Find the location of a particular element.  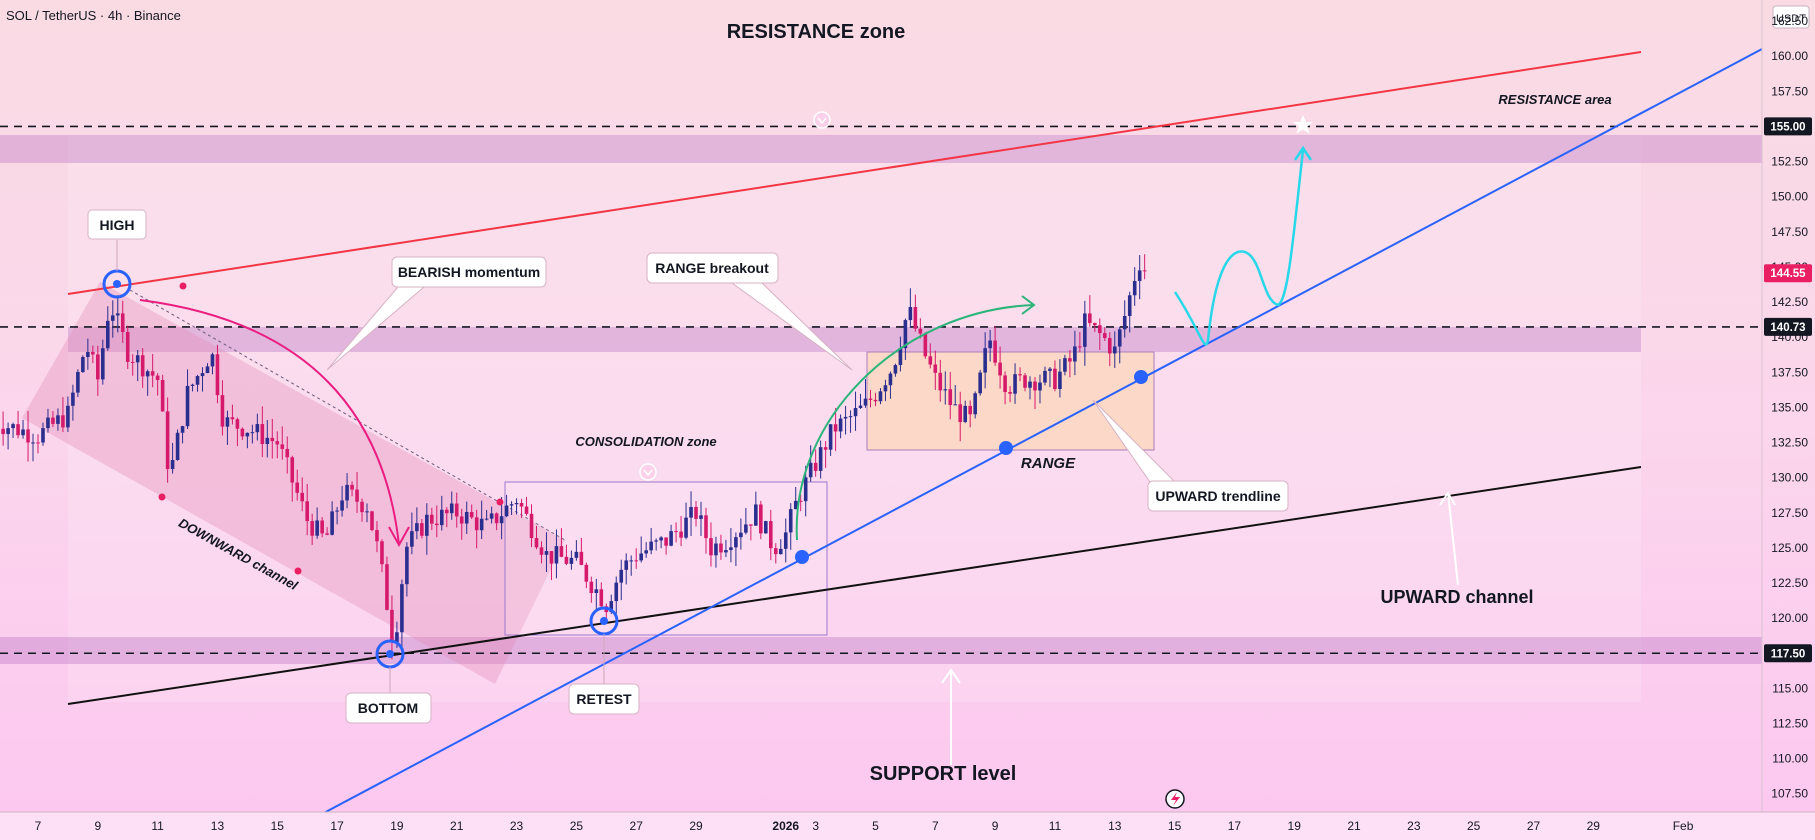

bottom-label: BOTTOM is located at coordinates (388, 708).